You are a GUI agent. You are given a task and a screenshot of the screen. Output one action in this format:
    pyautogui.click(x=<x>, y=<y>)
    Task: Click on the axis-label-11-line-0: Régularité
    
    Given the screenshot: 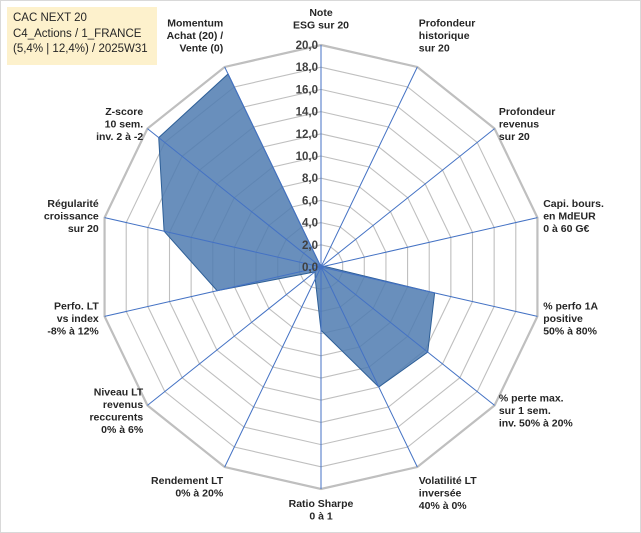 What is the action you would take?
    pyautogui.click(x=73, y=204)
    